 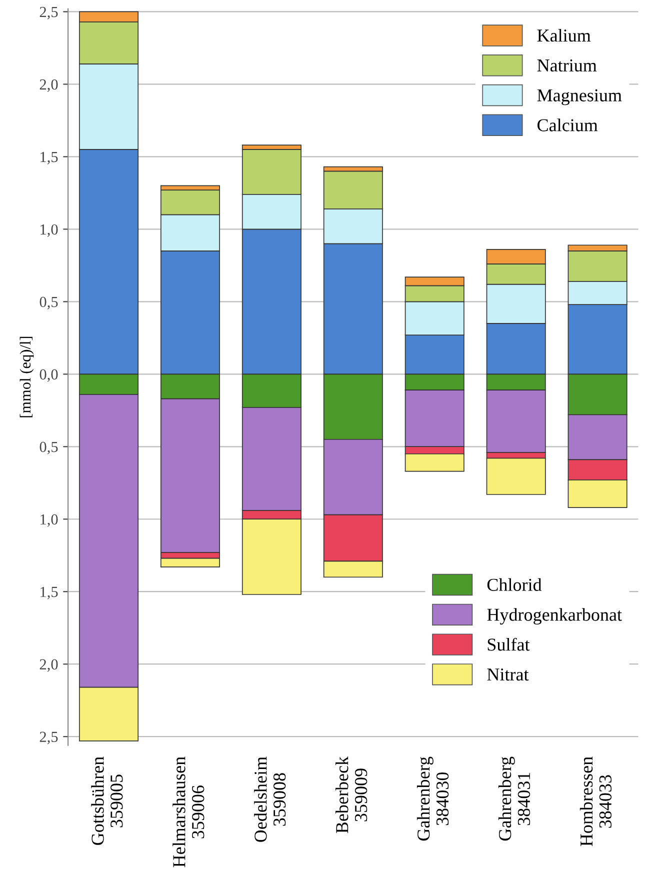 I want to click on x-tick-label: Hombressen 384033, so click(x=596, y=801).